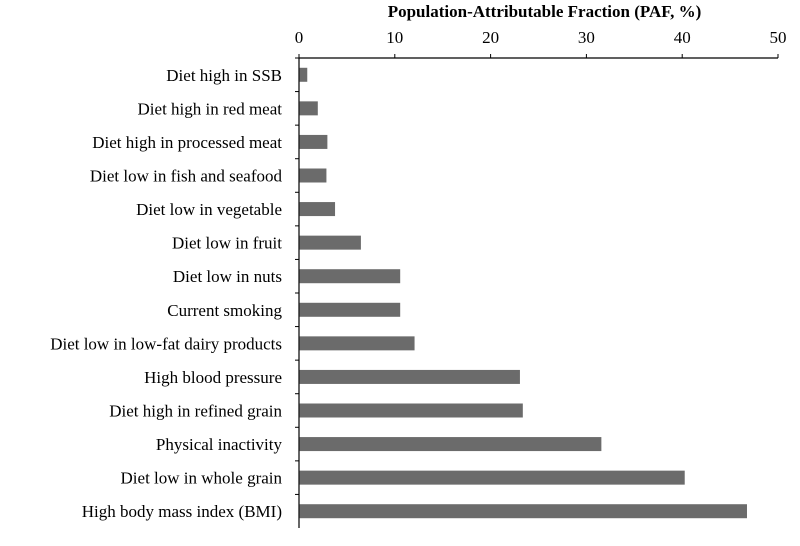  Describe the element at coordinates (541, 43) in the screenshot. I see `x-axis-ticks: 0 10 20 30 40 50` at that location.